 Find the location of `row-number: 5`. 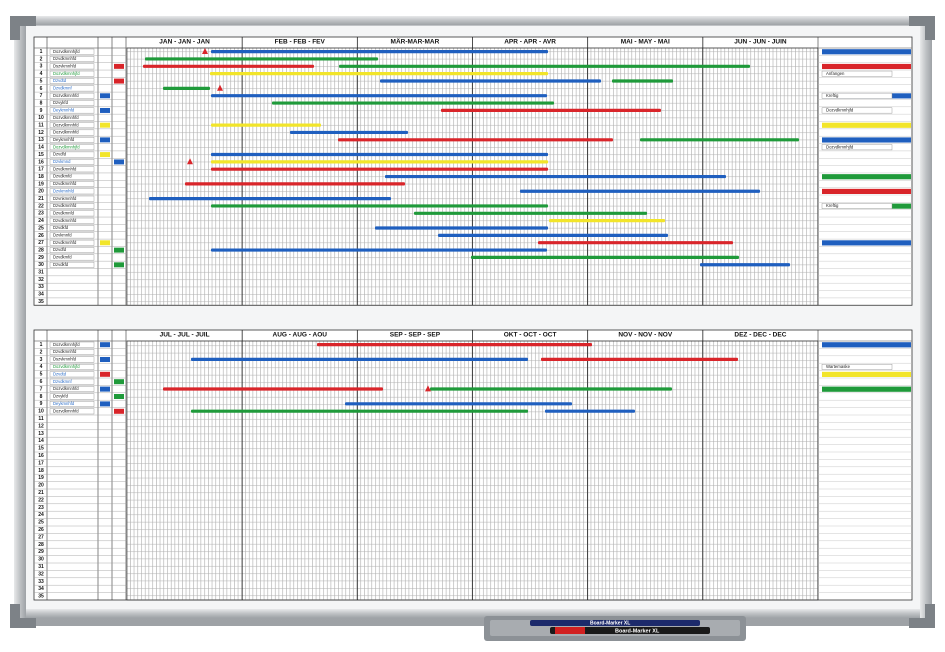

row-number: 5 is located at coordinates (41, 81).